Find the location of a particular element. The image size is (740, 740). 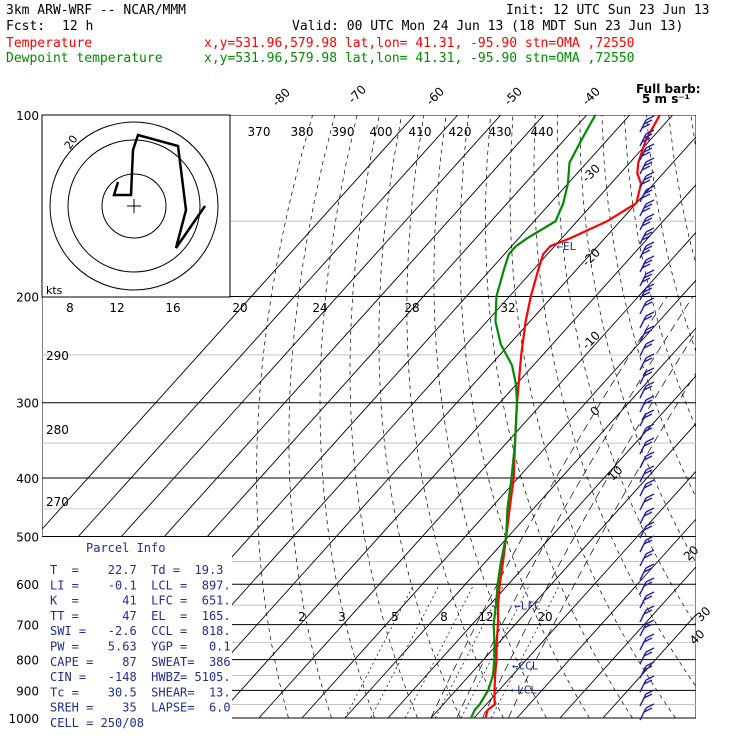

isotherm-line is located at coordinates (563, 570).